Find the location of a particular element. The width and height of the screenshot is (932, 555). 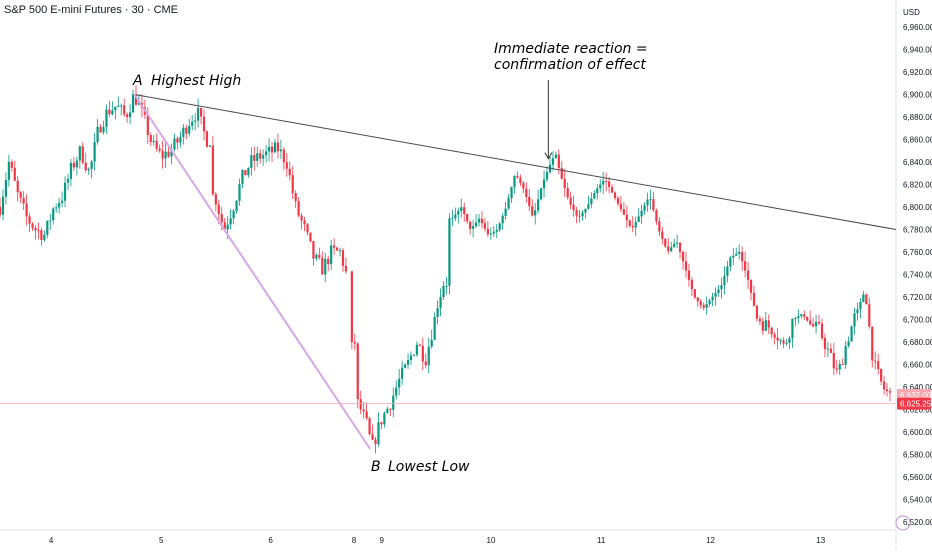

label-lowest-low: Lowest Low is located at coordinates (429, 467).